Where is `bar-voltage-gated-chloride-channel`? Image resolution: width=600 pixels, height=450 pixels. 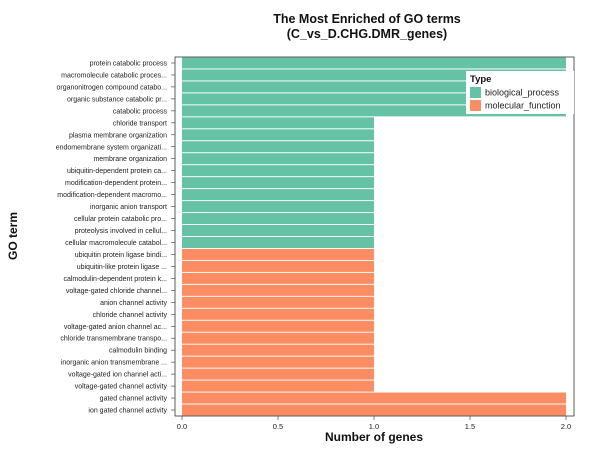 bar-voltage-gated-chloride-channel is located at coordinates (278, 290).